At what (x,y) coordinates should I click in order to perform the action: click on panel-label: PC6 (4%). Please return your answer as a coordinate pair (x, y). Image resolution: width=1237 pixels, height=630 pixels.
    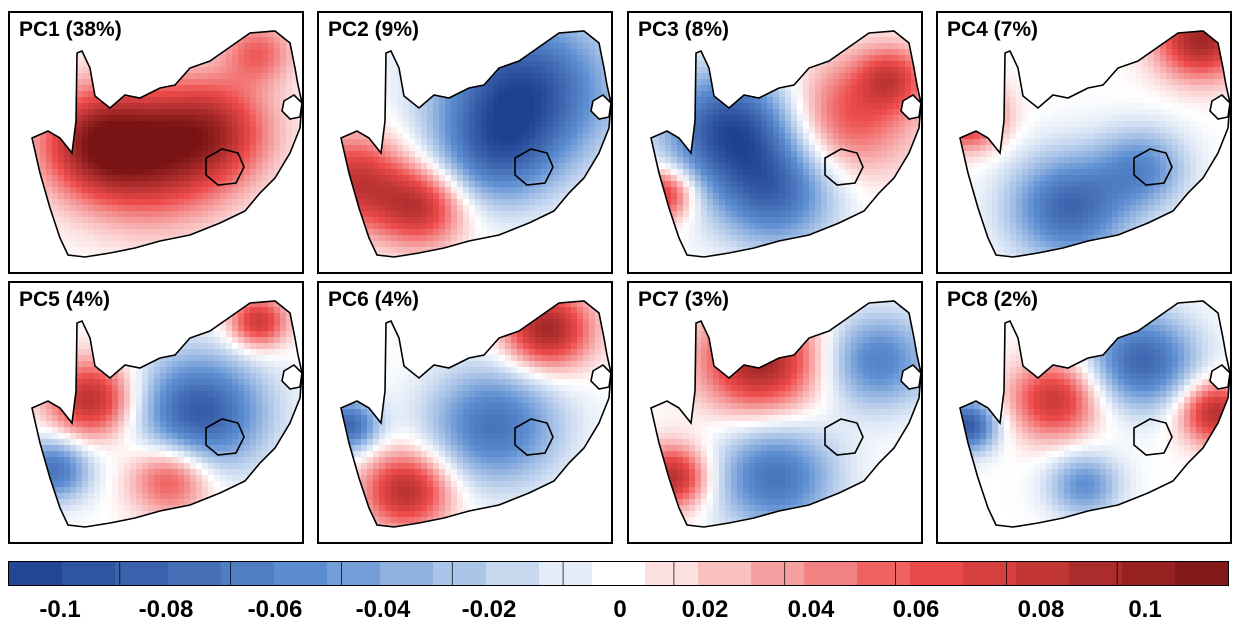
    Looking at the image, I should click on (374, 299).